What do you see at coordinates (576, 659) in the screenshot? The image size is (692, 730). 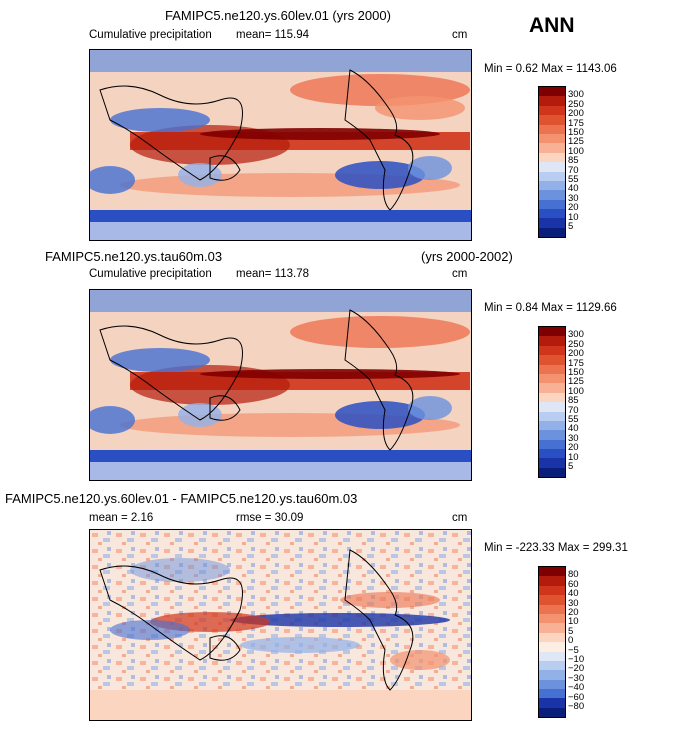 I see `colorbar-tick-label: −10` at bounding box center [576, 659].